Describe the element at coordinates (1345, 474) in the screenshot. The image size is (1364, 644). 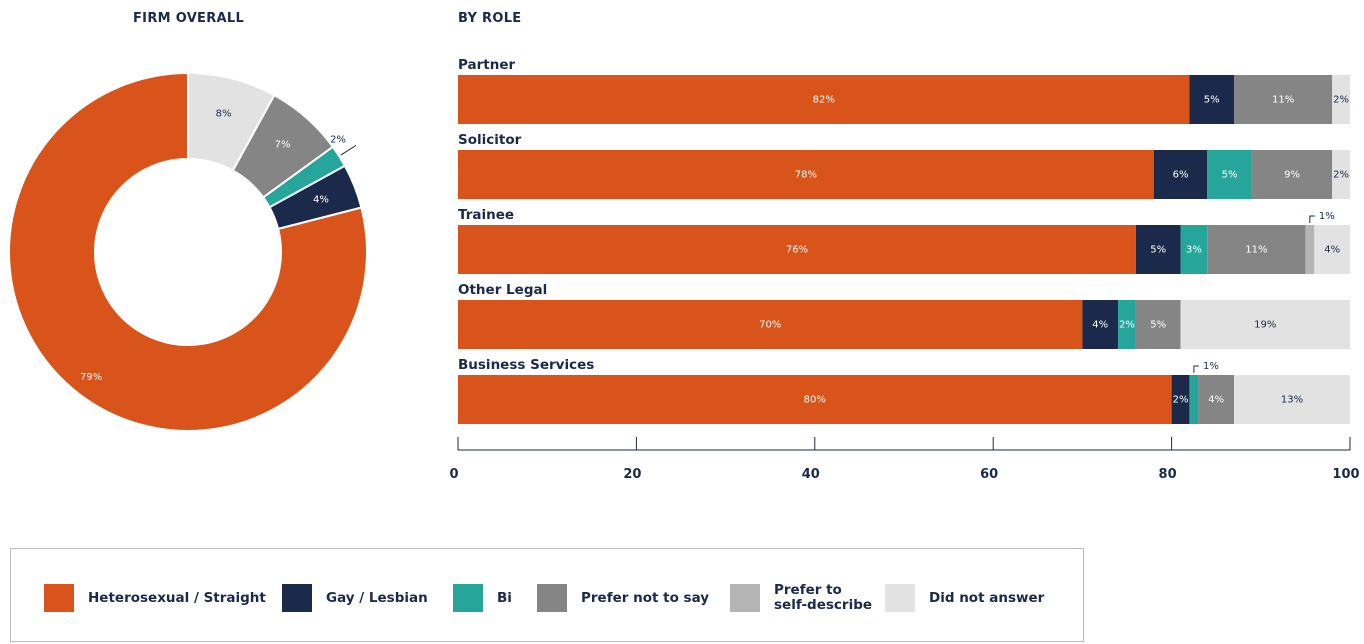
I see `x-tick-label: 100` at that location.